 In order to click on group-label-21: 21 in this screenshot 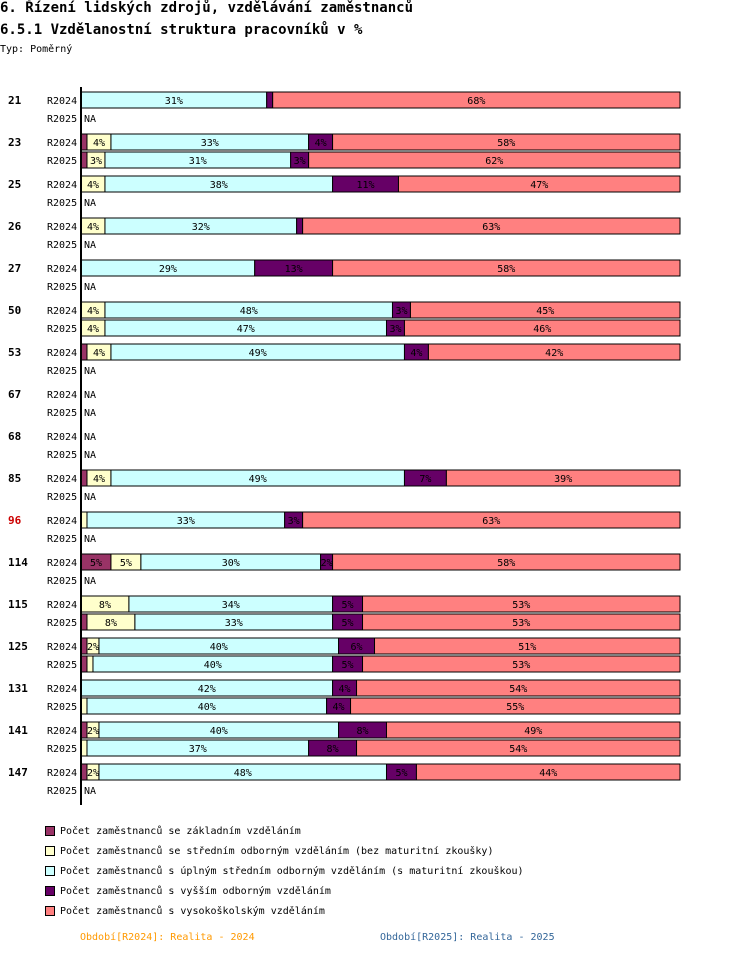, I will do `click(15, 100)`.